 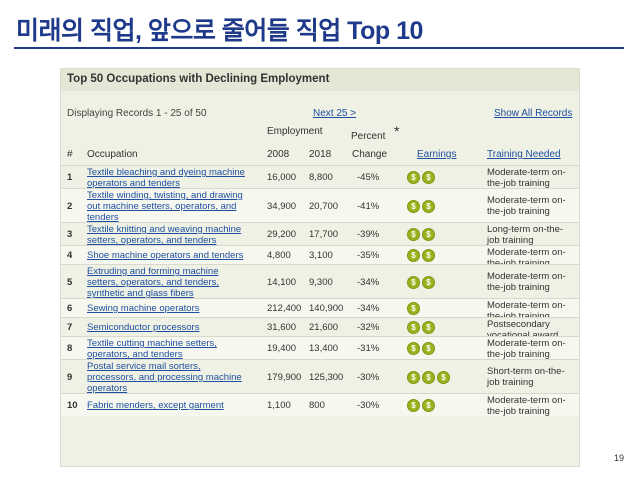 I want to click on occupation-link: out machine setters, operators, and, so click(x=162, y=206).